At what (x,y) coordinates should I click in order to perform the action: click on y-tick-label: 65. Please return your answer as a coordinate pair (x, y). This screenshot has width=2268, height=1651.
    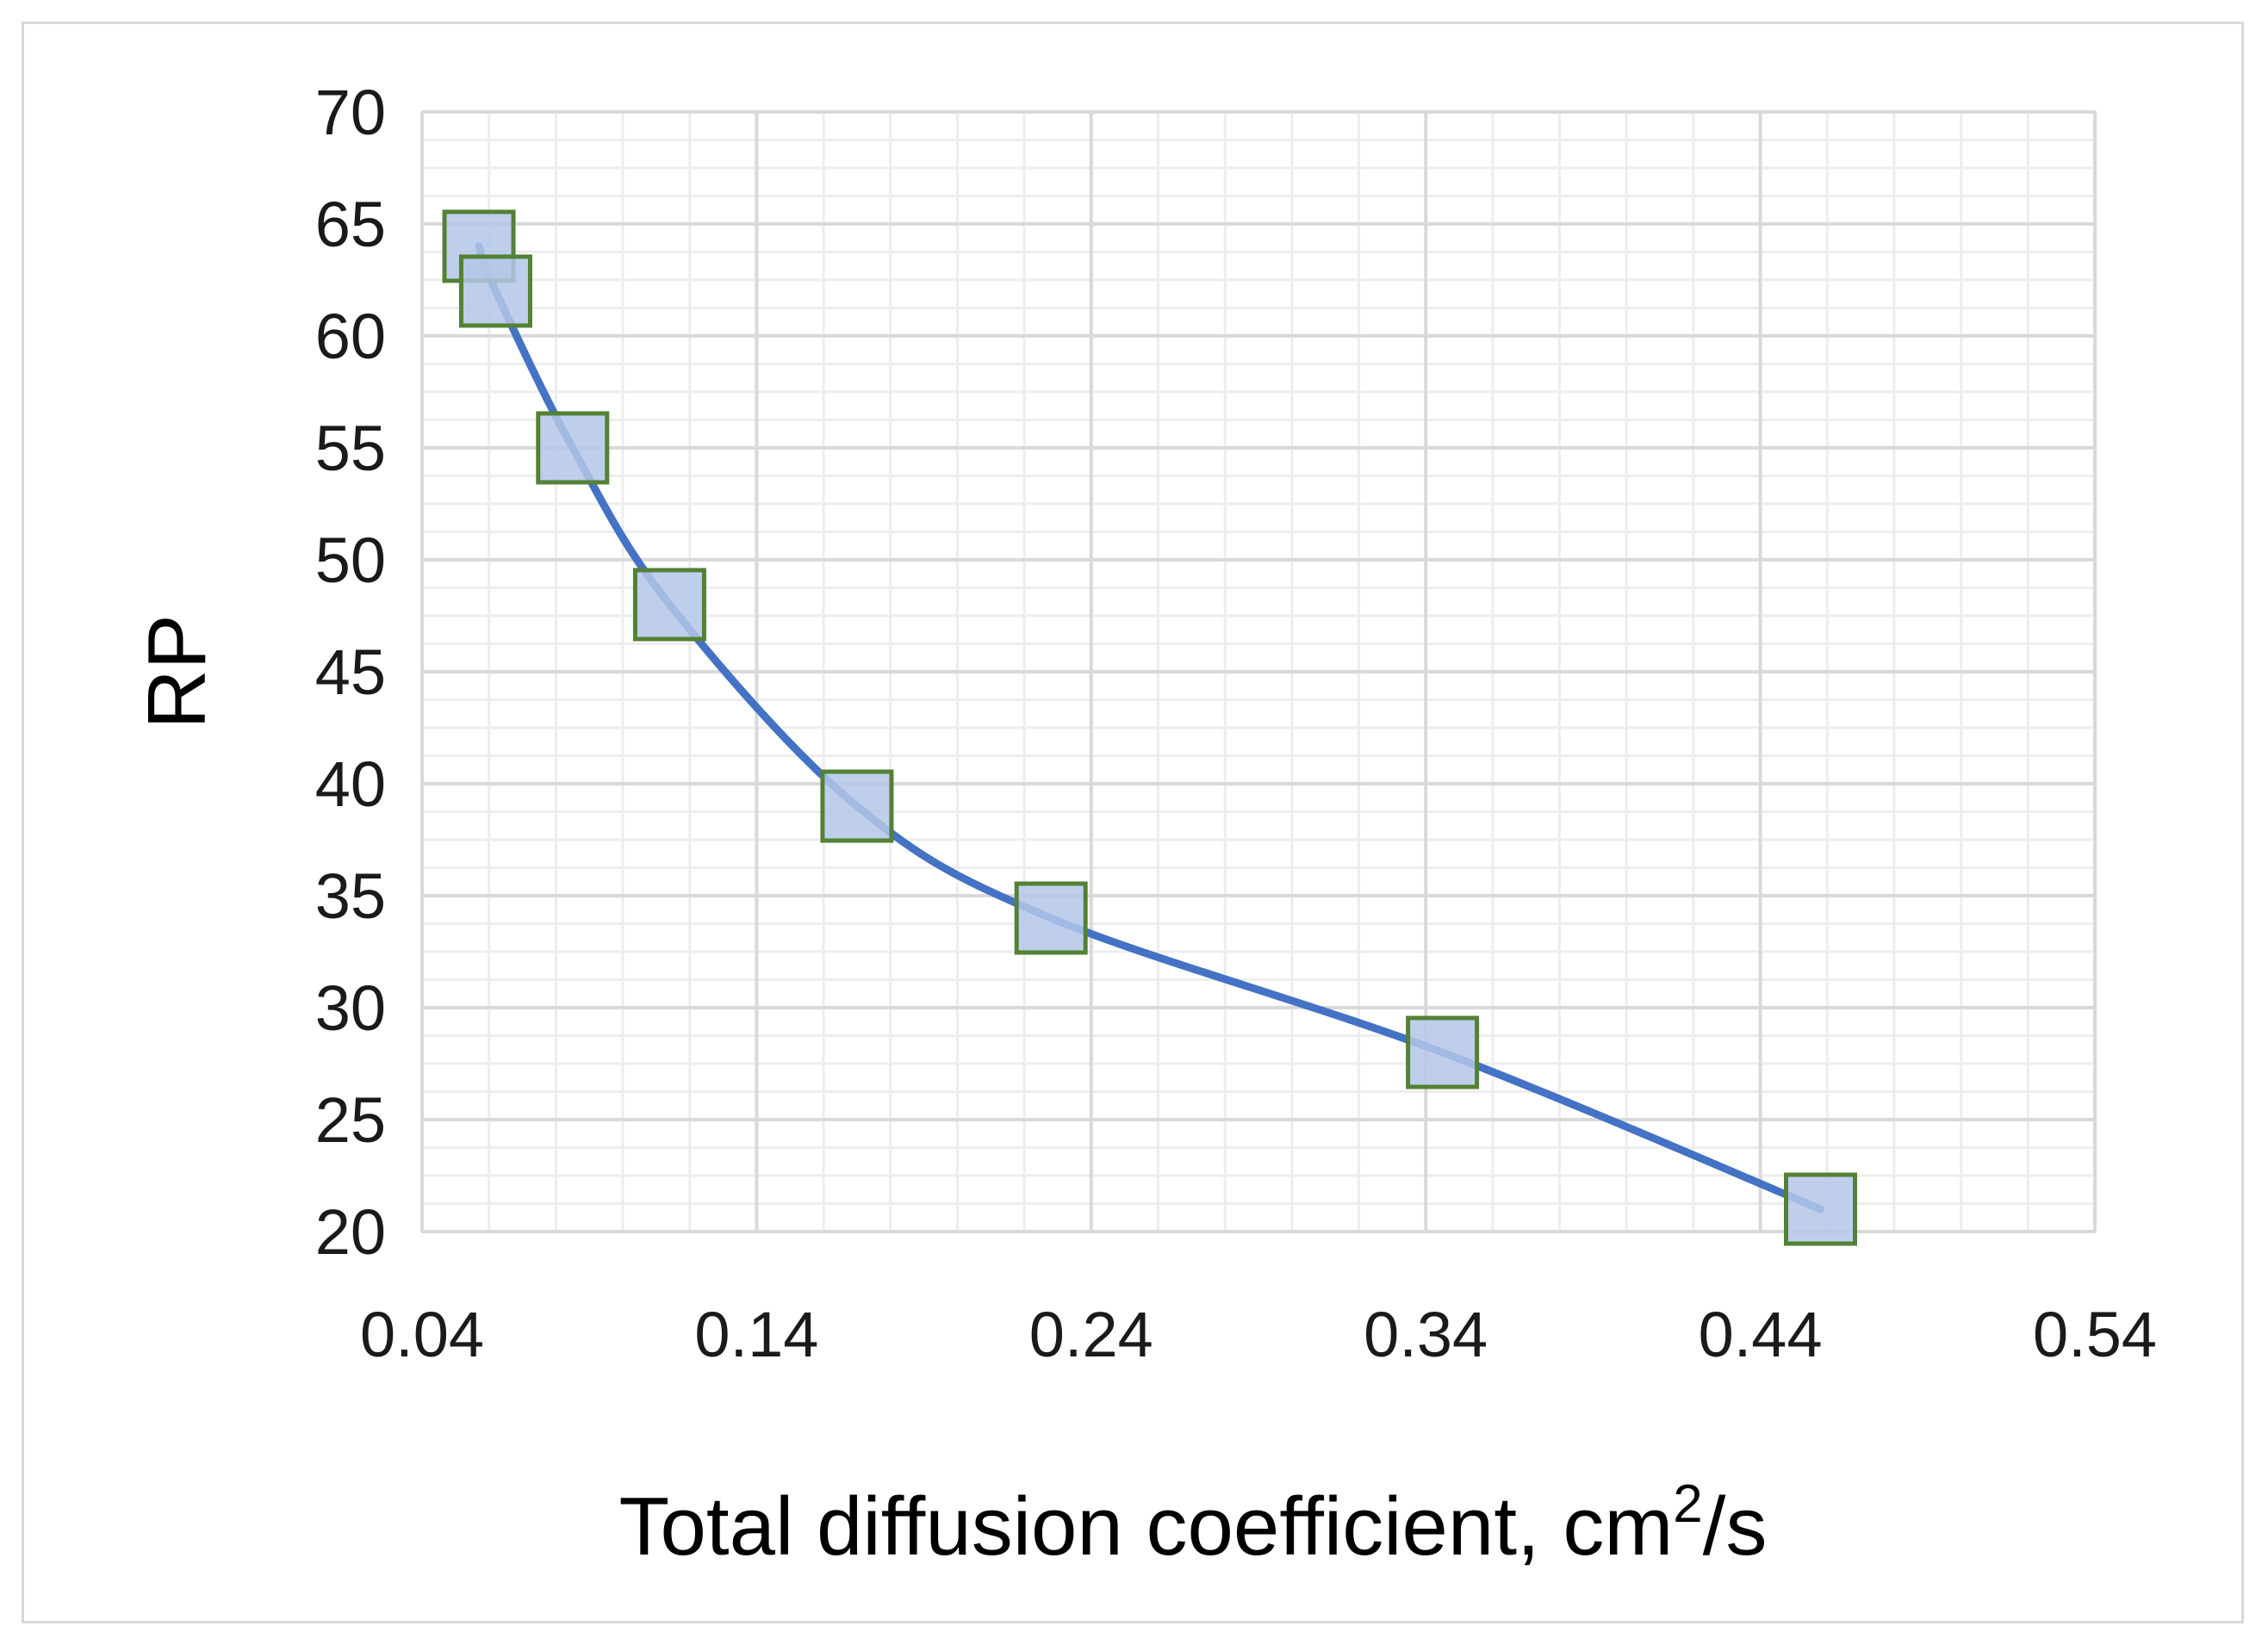
    Looking at the image, I should click on (350, 224).